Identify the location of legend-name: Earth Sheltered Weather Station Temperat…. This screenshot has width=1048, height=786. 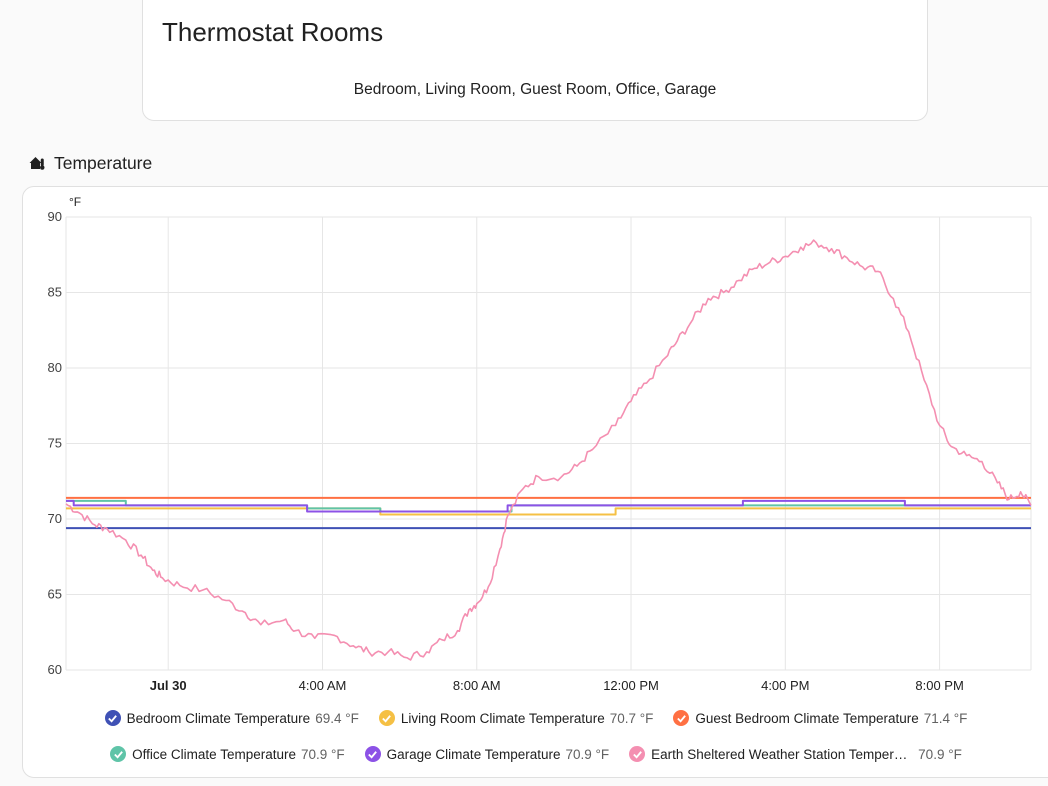
(782, 754).